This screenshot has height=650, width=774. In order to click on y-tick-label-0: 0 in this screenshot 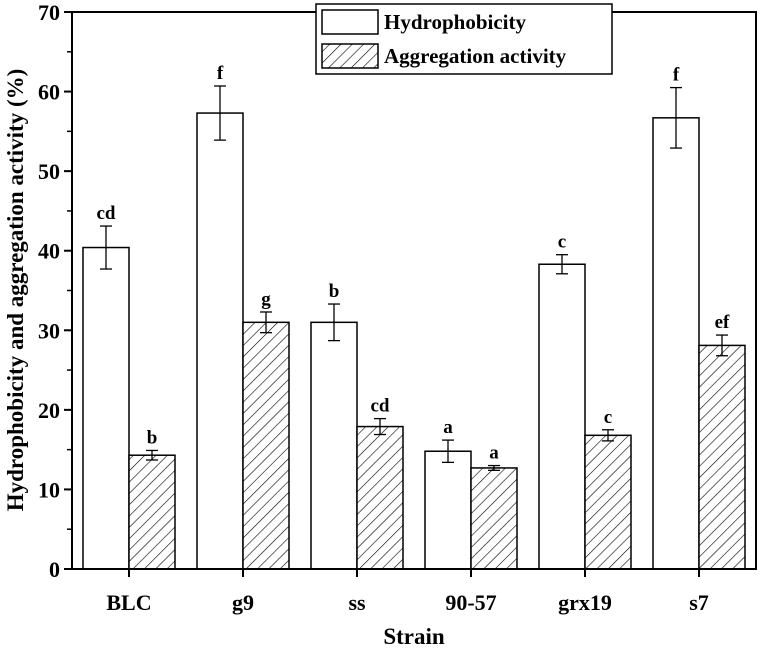, I will do `click(54, 569)`.